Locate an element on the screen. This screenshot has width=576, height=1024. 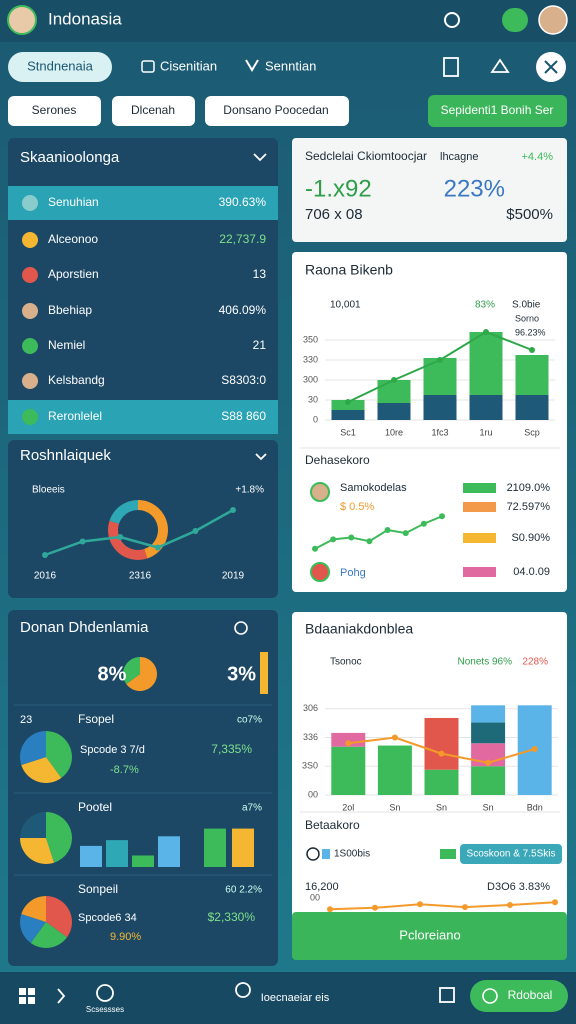
legend-avatar is located at coordinates (320, 492).